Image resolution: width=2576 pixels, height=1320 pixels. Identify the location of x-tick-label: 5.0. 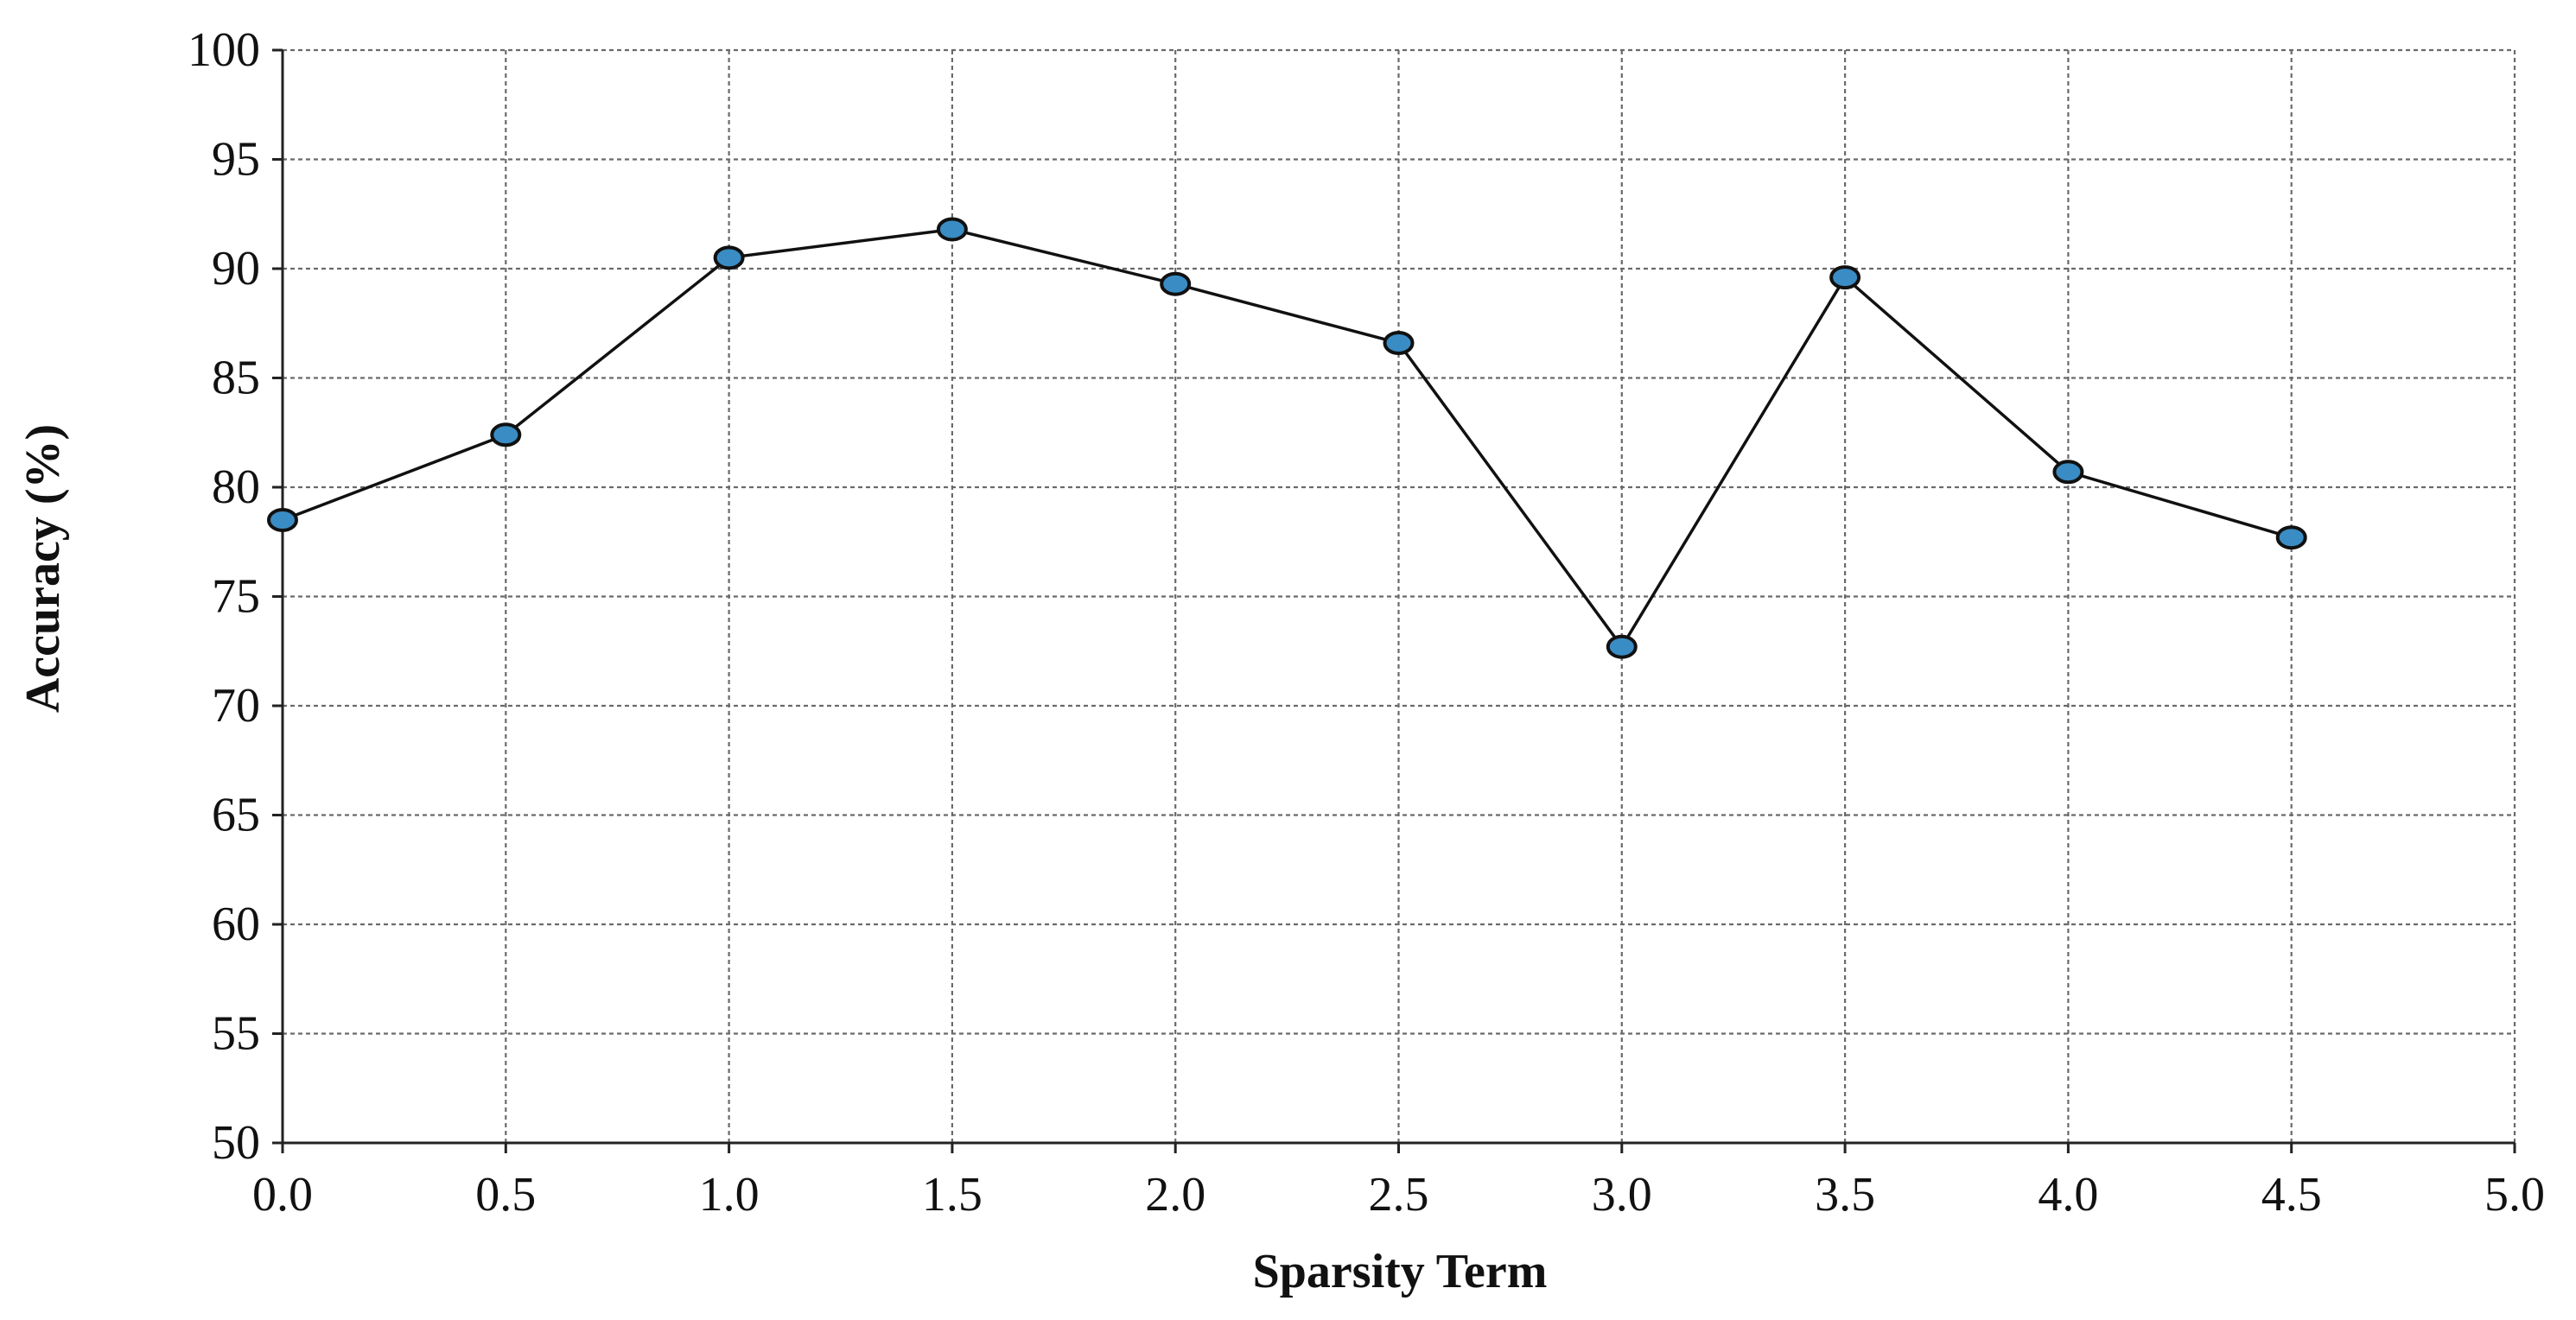
(2515, 1195).